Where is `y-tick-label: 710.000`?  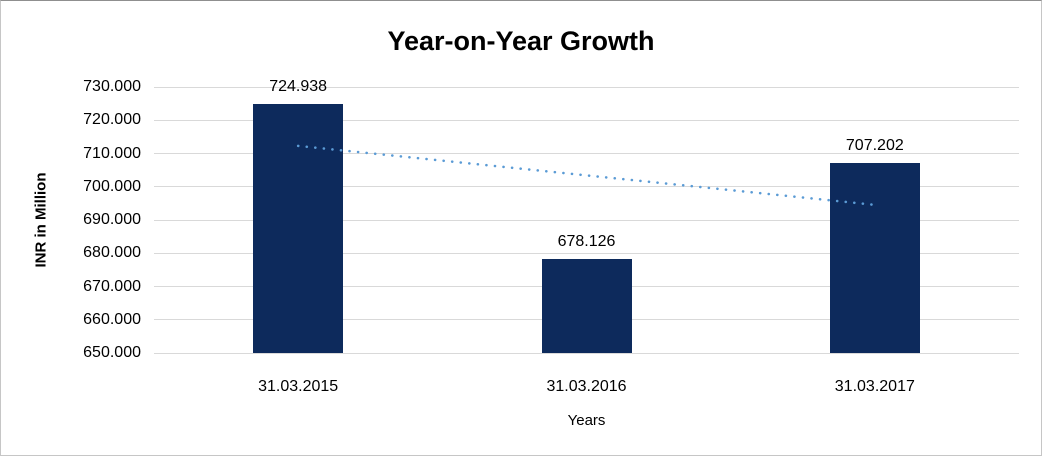
y-tick-label: 710.000 is located at coordinates (112, 153).